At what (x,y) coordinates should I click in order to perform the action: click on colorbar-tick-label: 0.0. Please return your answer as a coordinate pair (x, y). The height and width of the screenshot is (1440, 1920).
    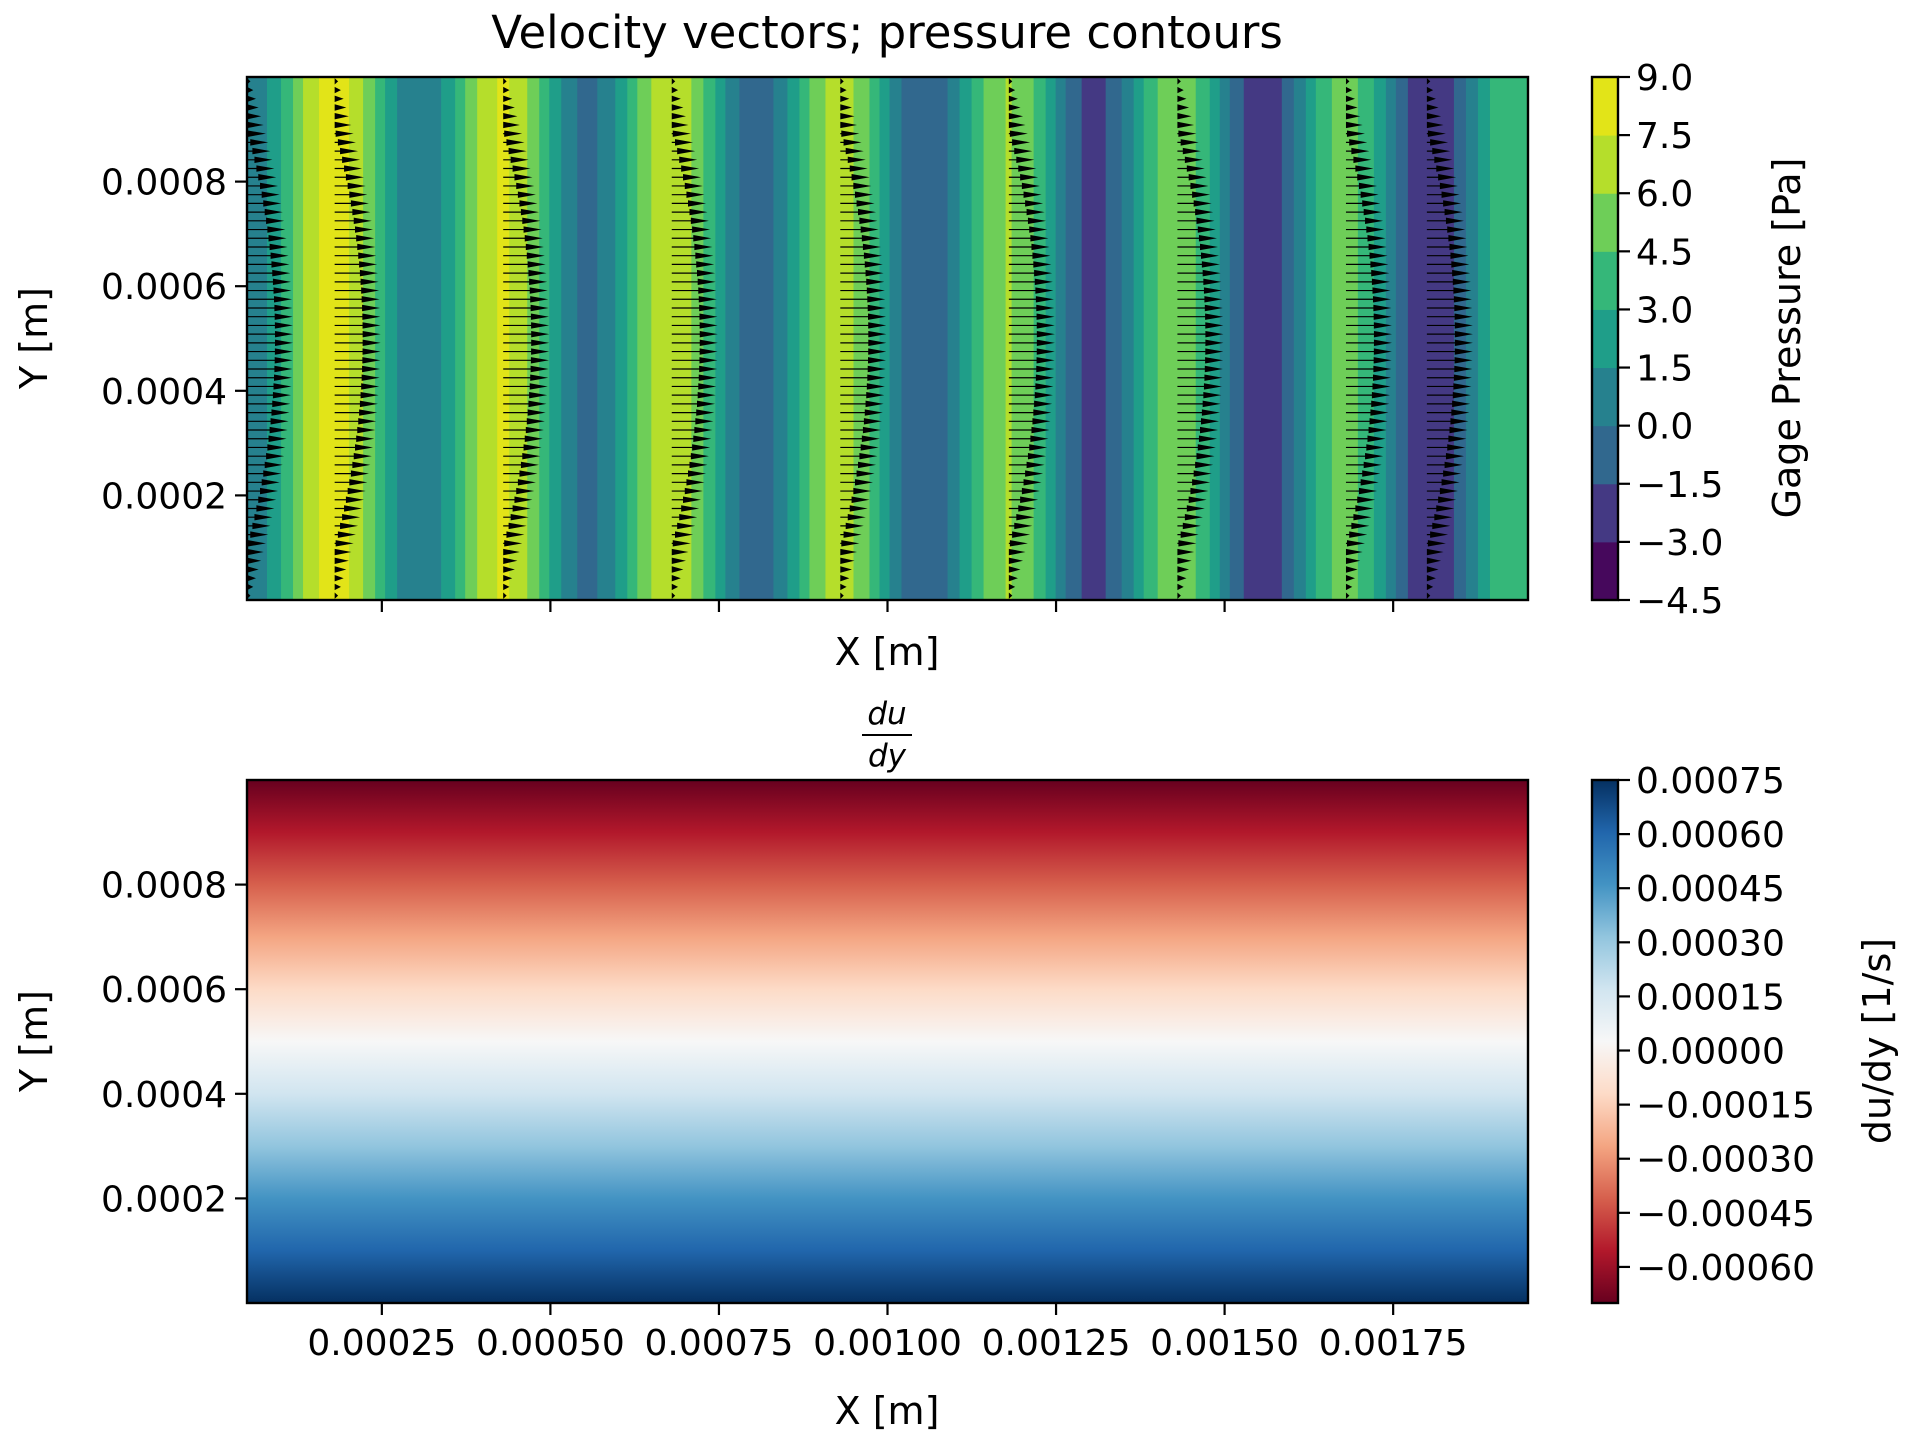
    Looking at the image, I should click on (1664, 427).